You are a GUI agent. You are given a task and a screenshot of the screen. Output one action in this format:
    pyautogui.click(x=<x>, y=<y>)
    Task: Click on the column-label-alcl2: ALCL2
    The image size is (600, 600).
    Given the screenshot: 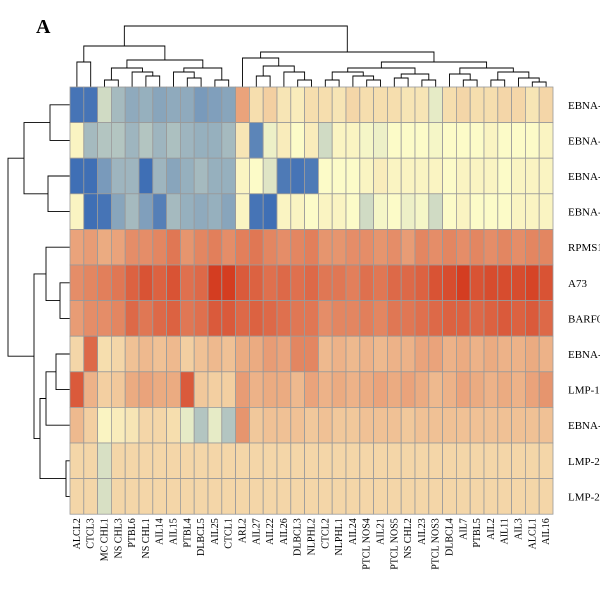 What is the action you would take?
    pyautogui.click(x=77, y=533)
    